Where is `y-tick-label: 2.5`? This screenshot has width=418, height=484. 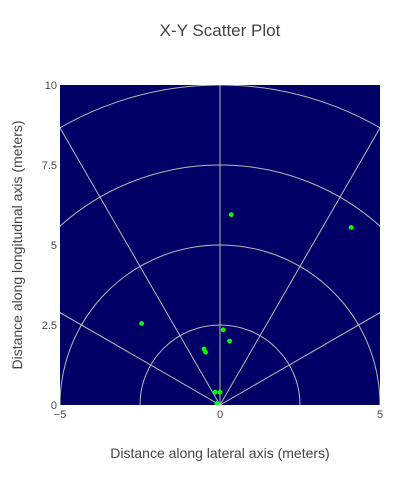
y-tick-label: 2.5 is located at coordinates (49, 326).